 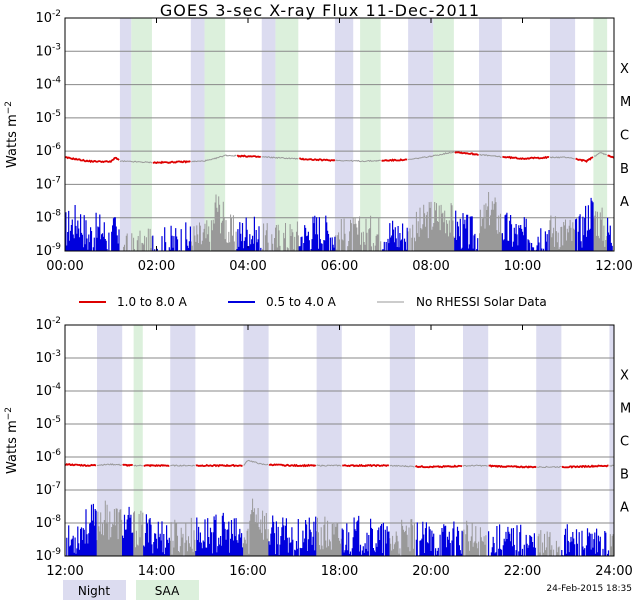 I want to click on top-long-channel-nodata, so click(x=363, y=157).